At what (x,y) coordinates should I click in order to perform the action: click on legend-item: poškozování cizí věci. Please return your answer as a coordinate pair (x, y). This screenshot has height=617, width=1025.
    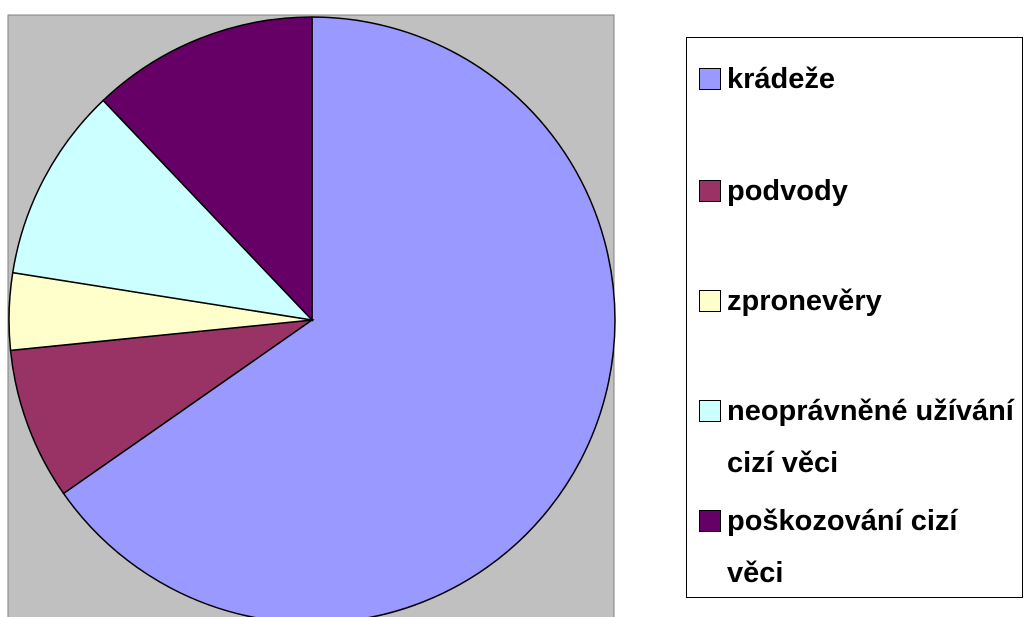
    Looking at the image, I should click on (858, 547).